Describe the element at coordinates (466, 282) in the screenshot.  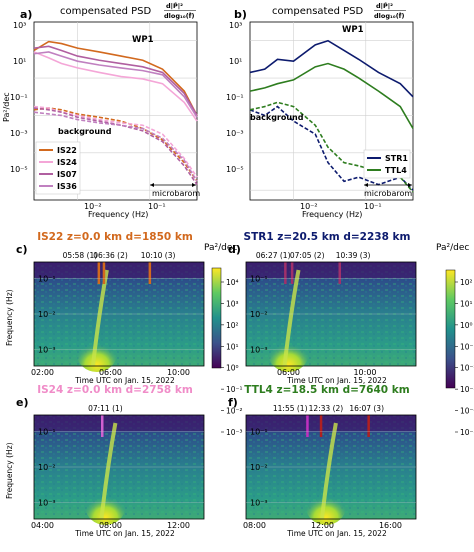
I see `colorbar-tick-label: 10²` at that location.